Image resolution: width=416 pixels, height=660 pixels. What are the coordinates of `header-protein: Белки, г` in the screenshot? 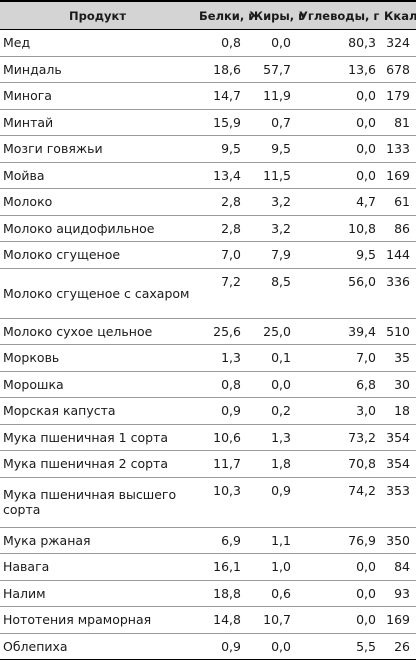 It's located at (224, 15).